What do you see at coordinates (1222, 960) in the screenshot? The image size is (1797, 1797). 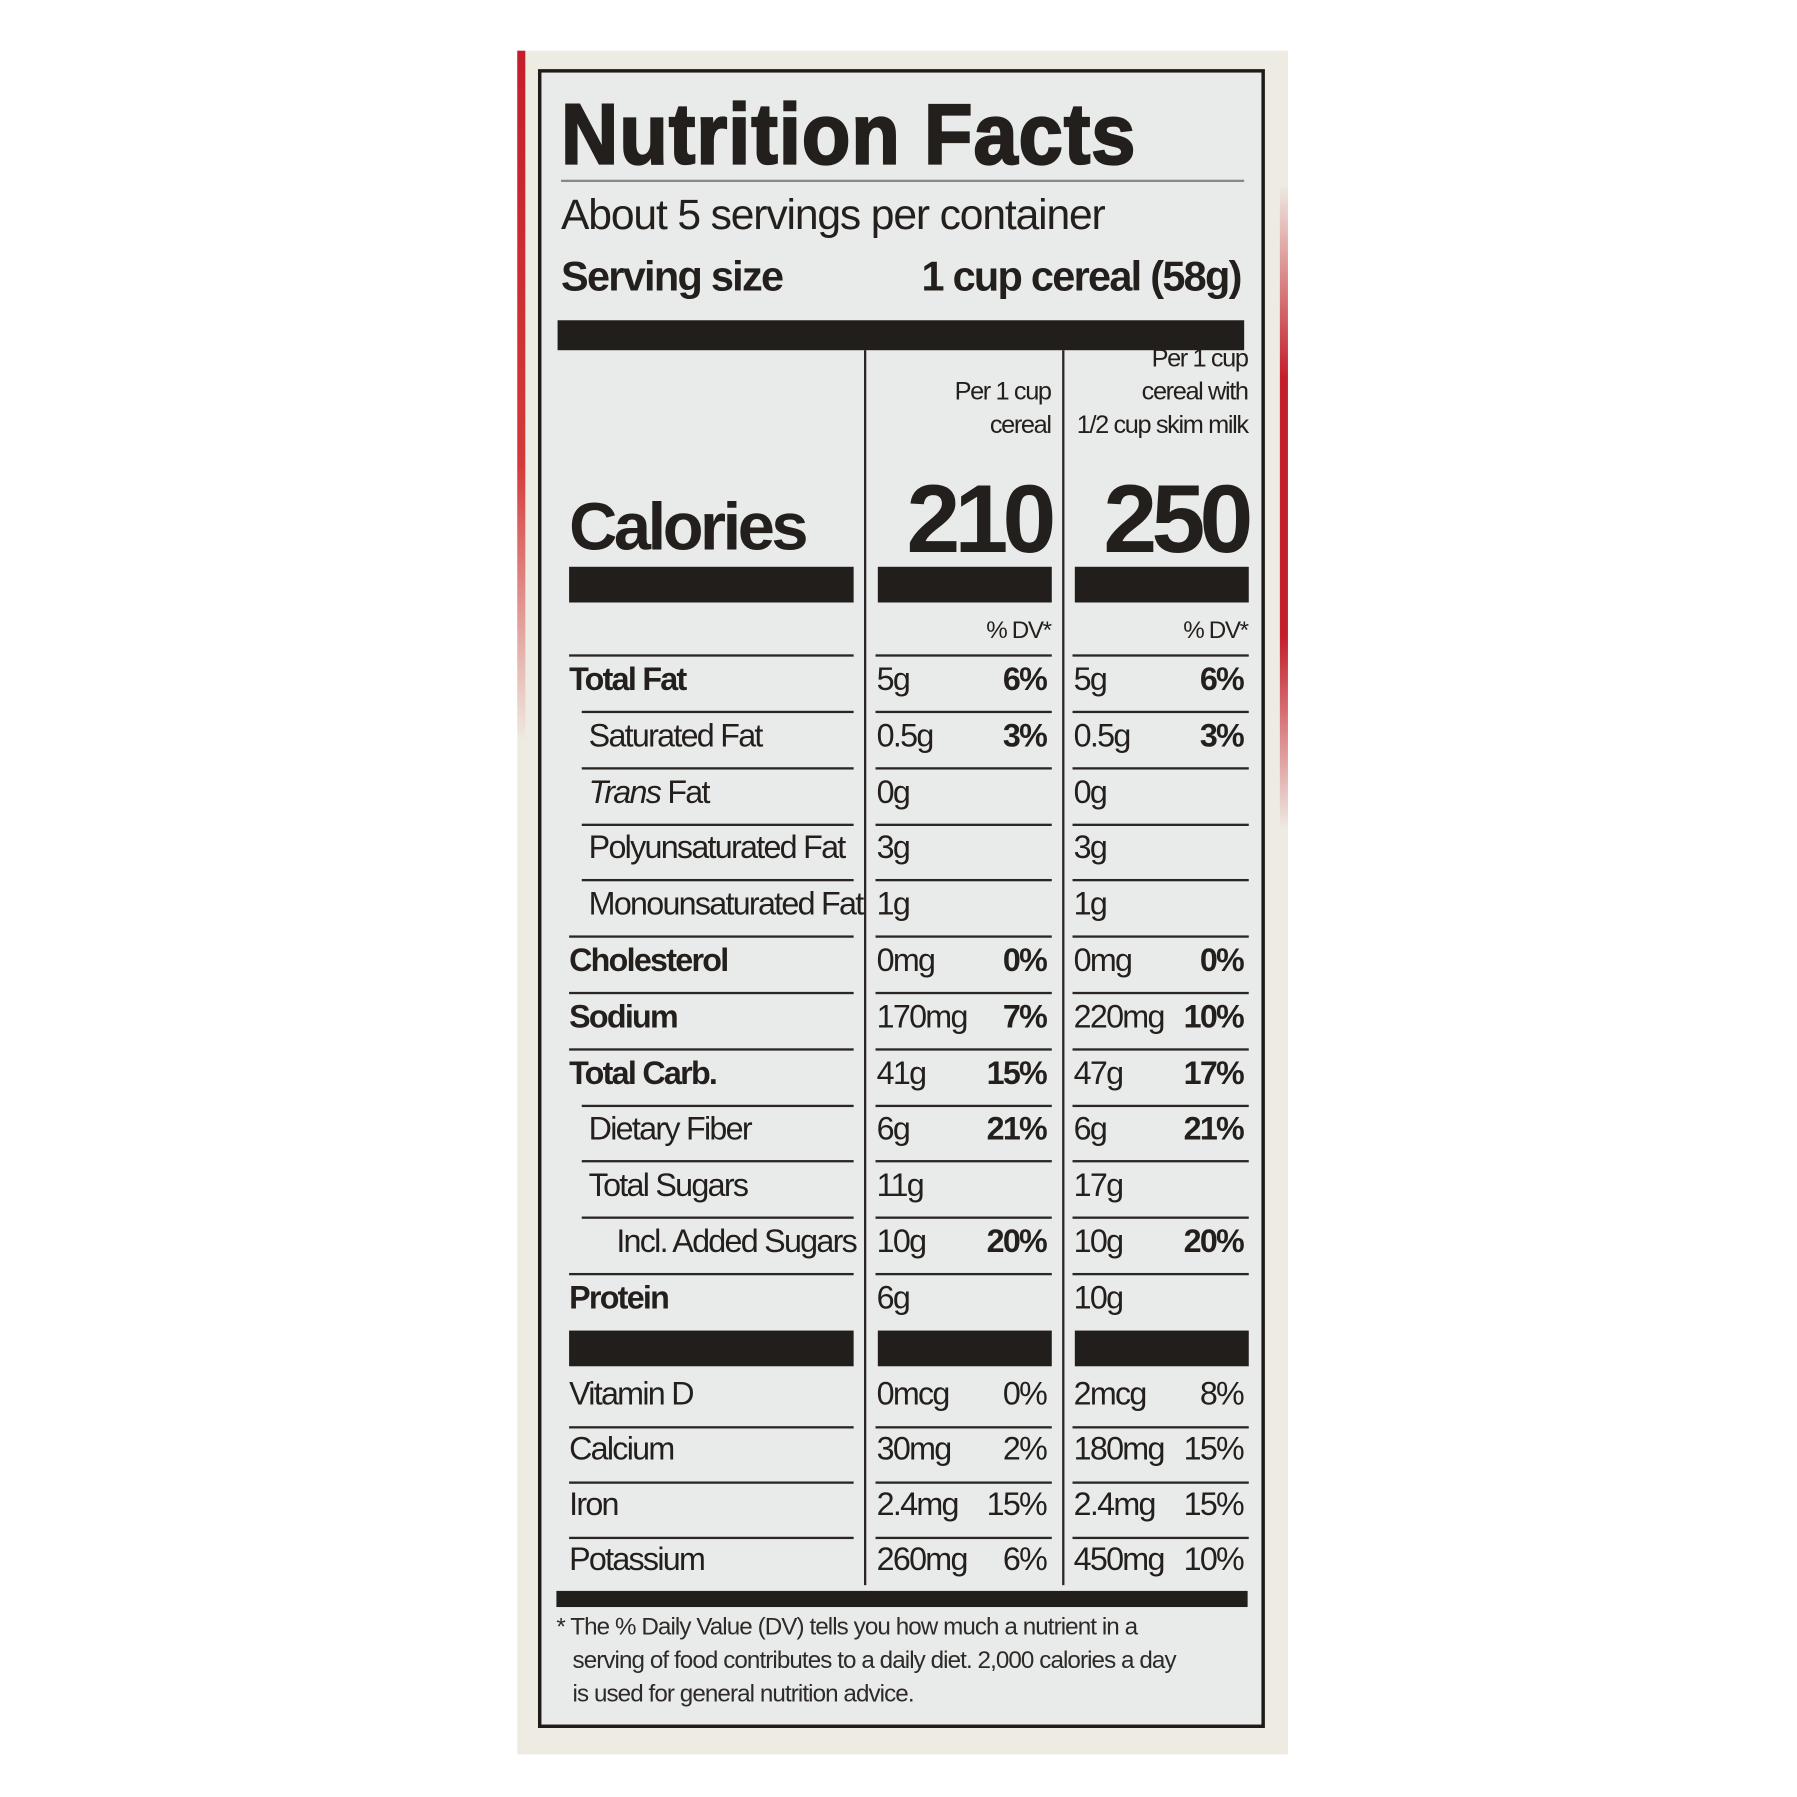 I see `dv-with-milk: 0%` at bounding box center [1222, 960].